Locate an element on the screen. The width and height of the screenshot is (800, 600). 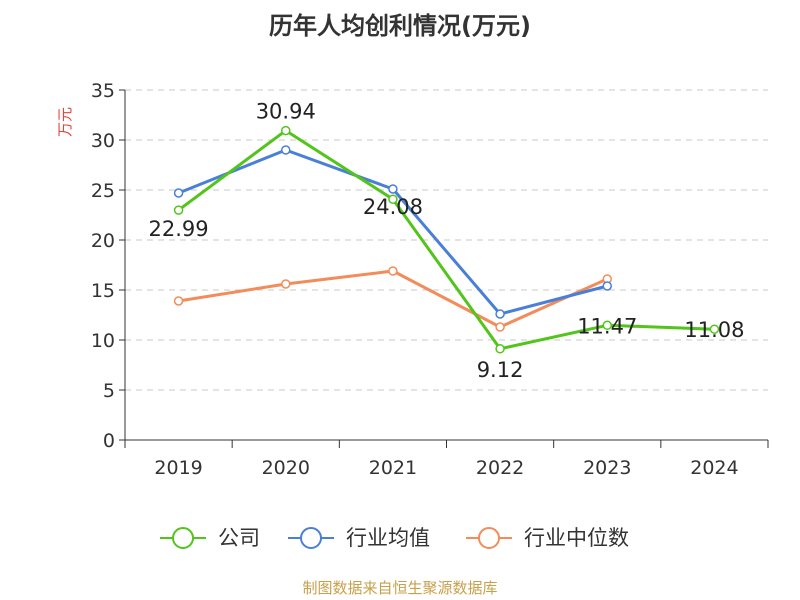
data-label: 22.99 is located at coordinates (179, 229).